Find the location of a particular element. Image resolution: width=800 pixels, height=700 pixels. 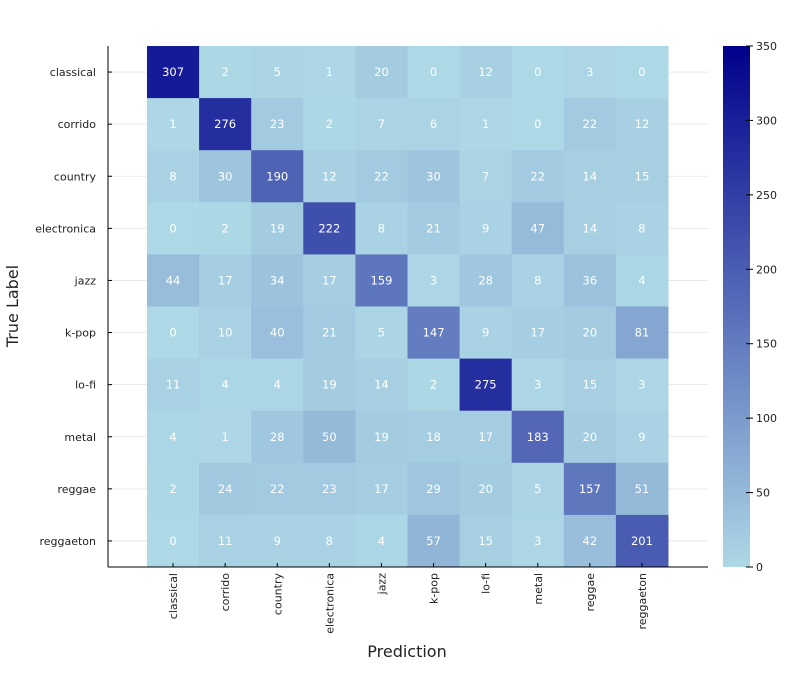

cell-value-label: 190 is located at coordinates (277, 176).